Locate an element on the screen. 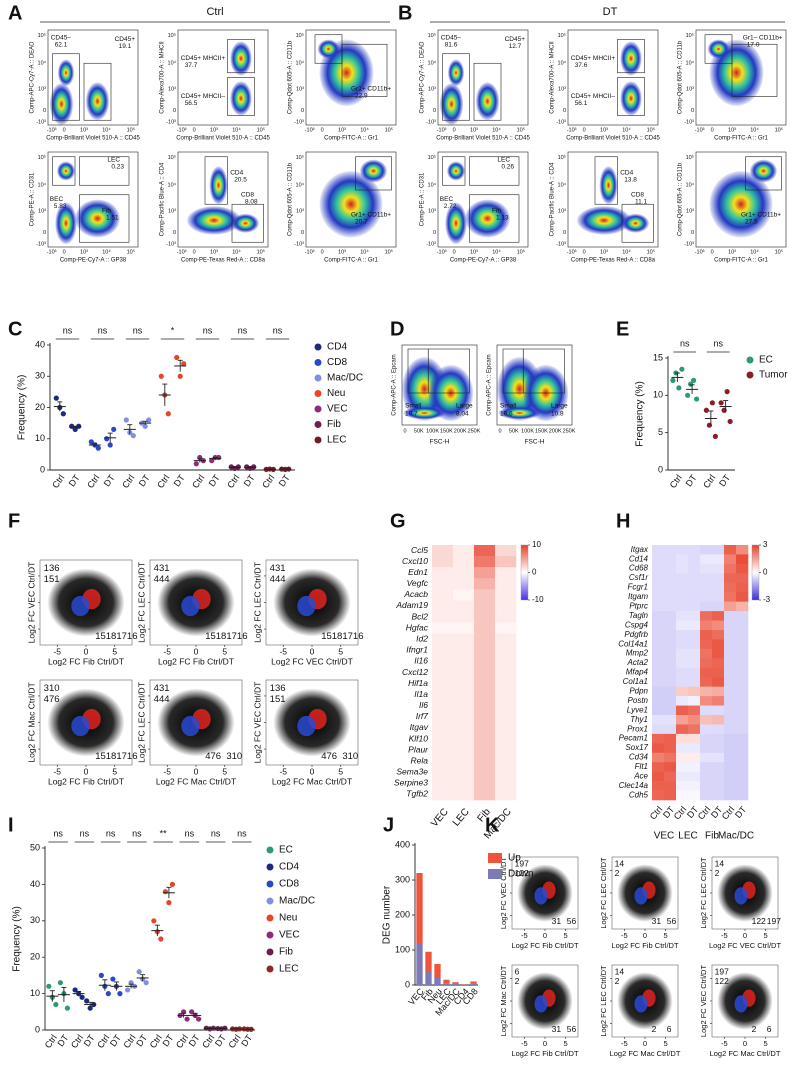 The height and width of the screenshot is (1086, 792). gate-value: 17.0 is located at coordinates (753, 44).